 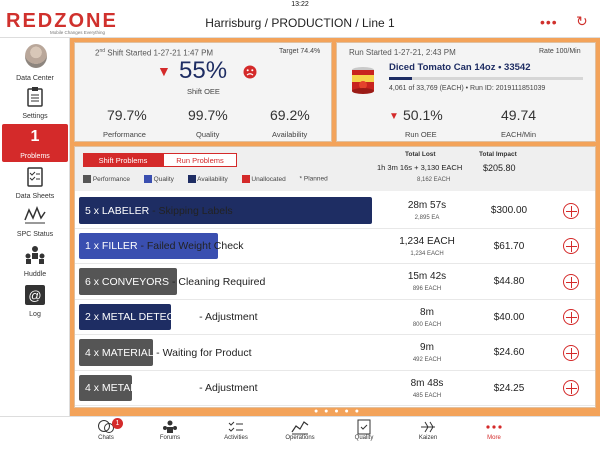 I want to click on operations-icon, so click(x=300, y=428).